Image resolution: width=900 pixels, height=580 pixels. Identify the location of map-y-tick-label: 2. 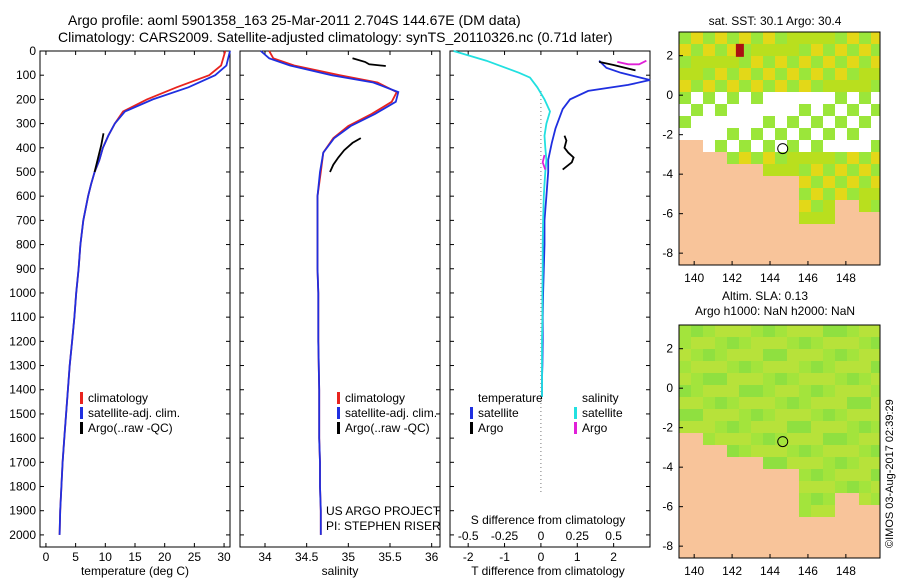
(669, 56).